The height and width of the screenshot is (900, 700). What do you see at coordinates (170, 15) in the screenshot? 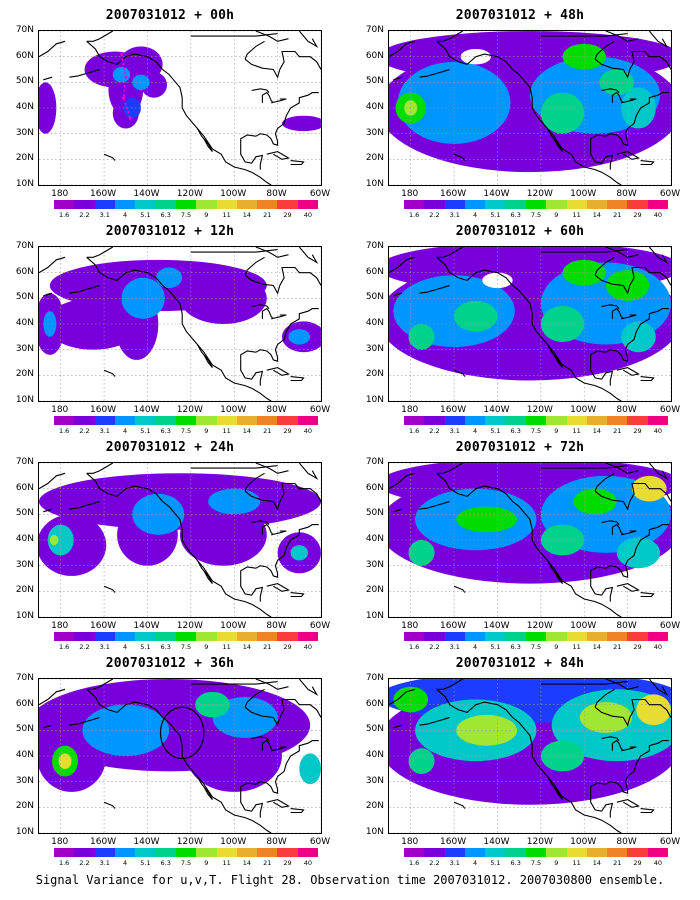
I see `panel-title: 2007031012 + 00h` at bounding box center [170, 15].